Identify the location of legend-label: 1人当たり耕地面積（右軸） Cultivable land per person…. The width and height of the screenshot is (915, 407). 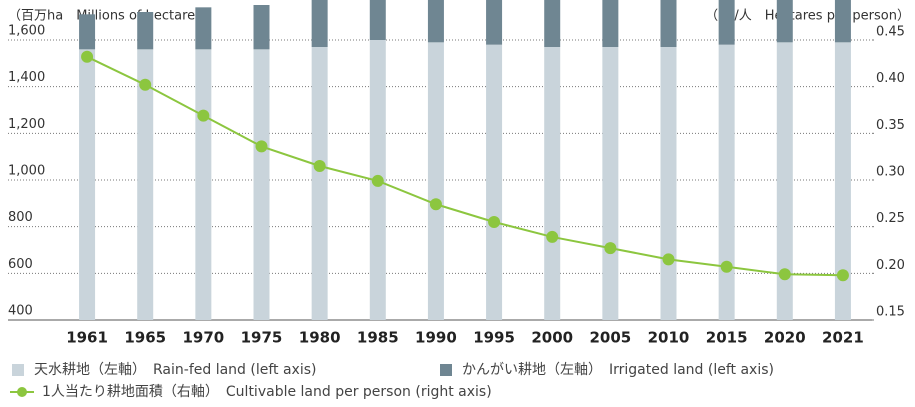
(267, 391).